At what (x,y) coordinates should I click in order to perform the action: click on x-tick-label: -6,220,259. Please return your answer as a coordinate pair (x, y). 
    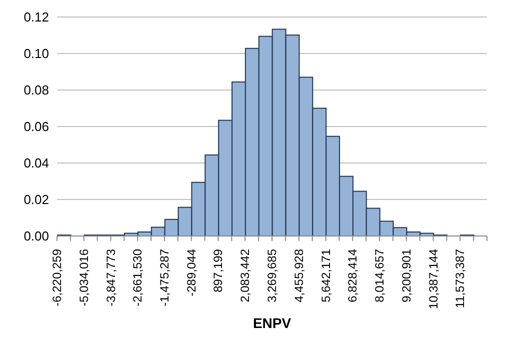
    Looking at the image, I should click on (57, 277).